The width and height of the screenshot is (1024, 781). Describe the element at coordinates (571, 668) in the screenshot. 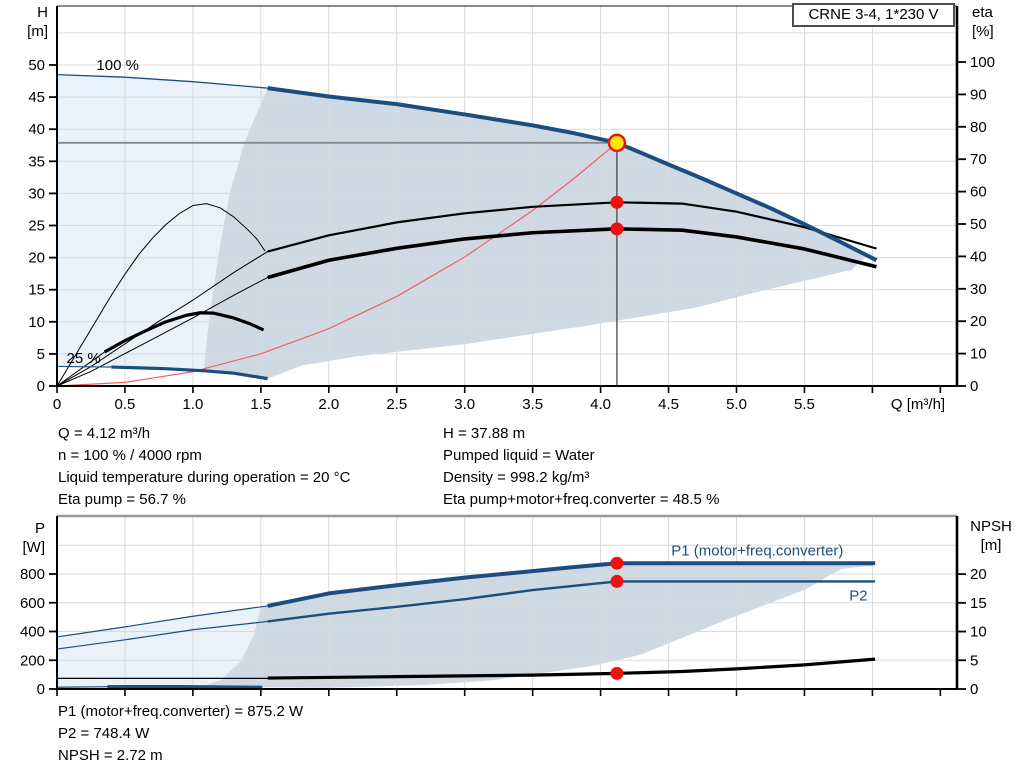

I see `npsh-curve-100pct-duty` at that location.